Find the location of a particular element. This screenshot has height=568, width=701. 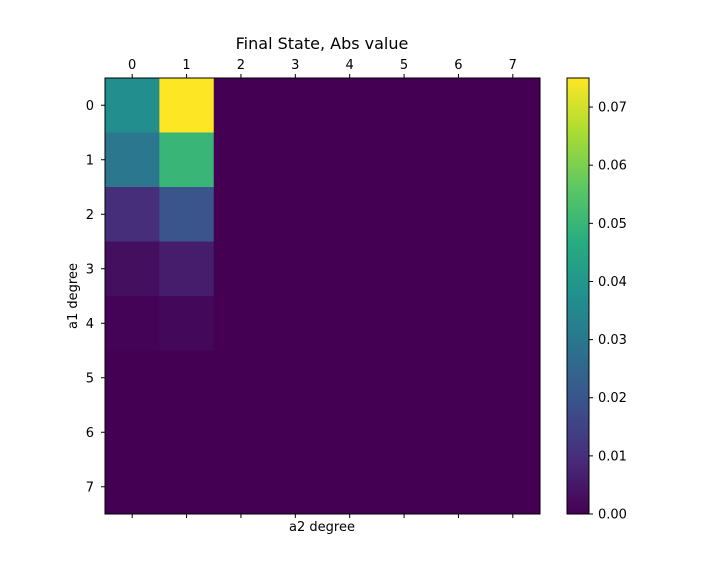

colorbar-tick-label-1: 0.01 is located at coordinates (612, 456).